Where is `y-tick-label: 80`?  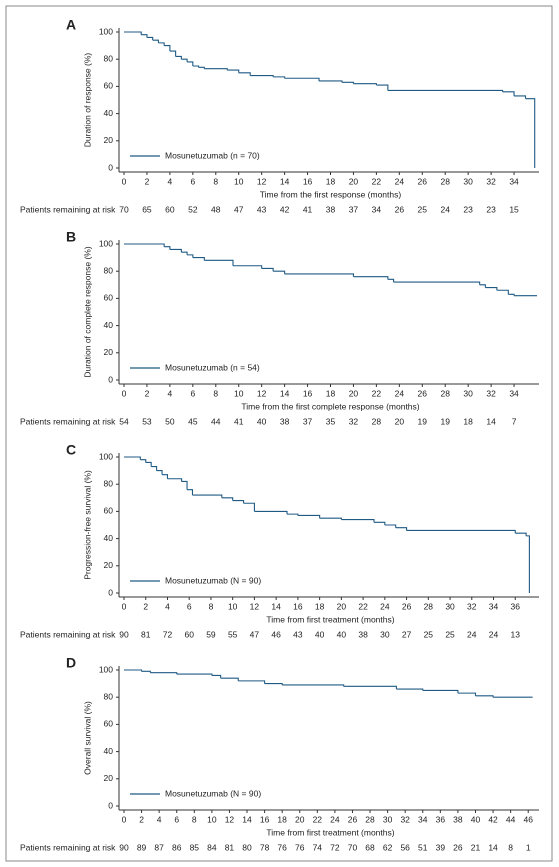 y-tick-label: 80 is located at coordinates (109, 696).